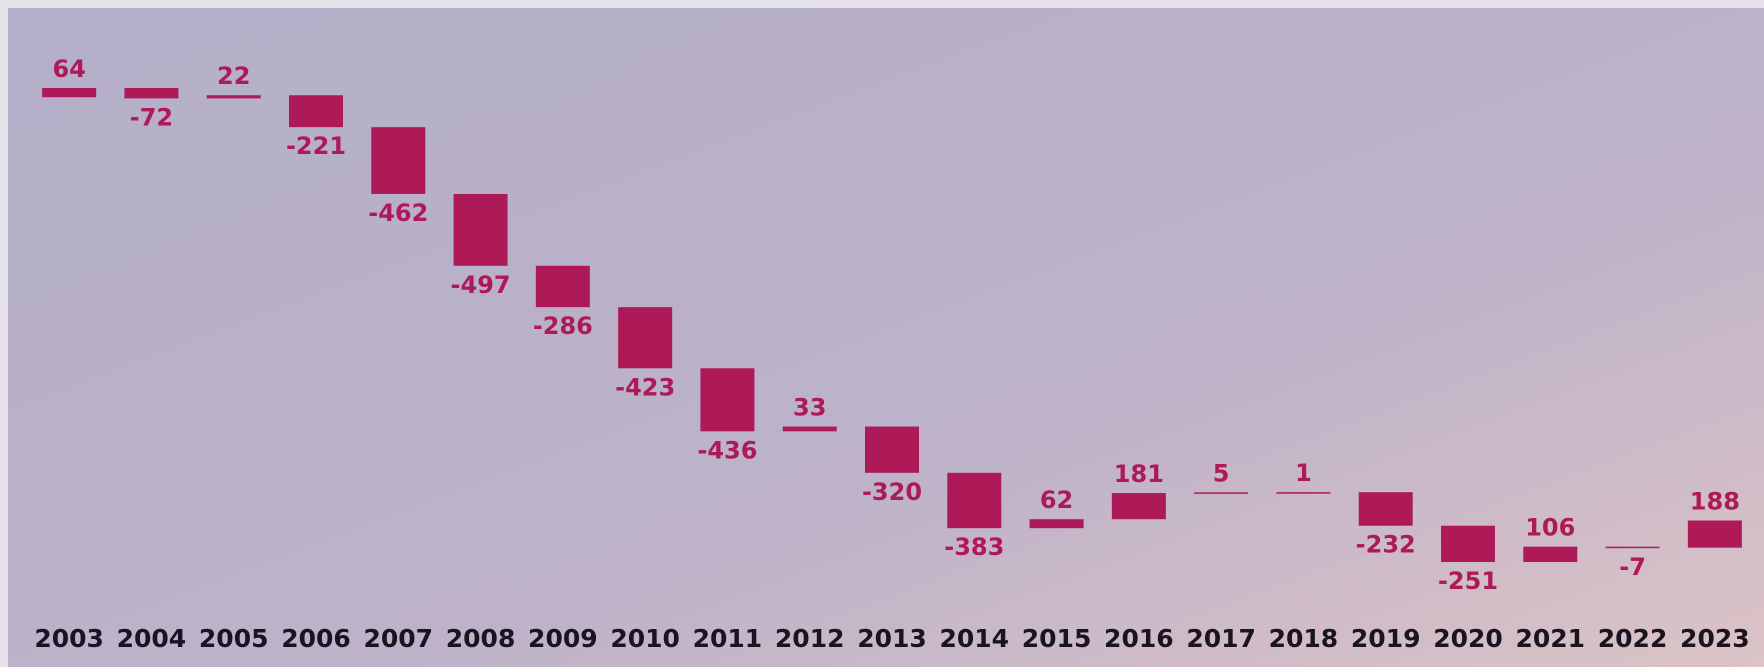 The height and width of the screenshot is (667, 1764). Describe the element at coordinates (398, 638) in the screenshot. I see `x-tick-label: 2007` at that location.